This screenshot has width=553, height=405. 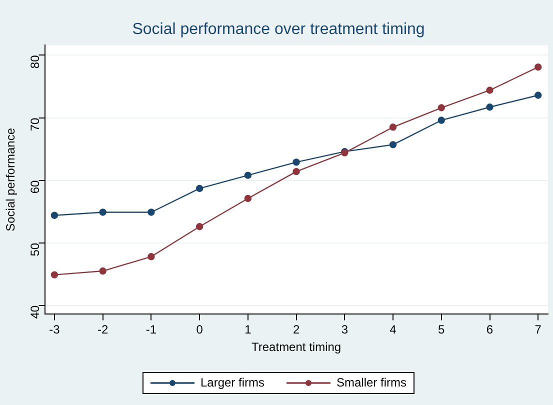 I want to click on y-tick-label: 70, so click(x=35, y=124).